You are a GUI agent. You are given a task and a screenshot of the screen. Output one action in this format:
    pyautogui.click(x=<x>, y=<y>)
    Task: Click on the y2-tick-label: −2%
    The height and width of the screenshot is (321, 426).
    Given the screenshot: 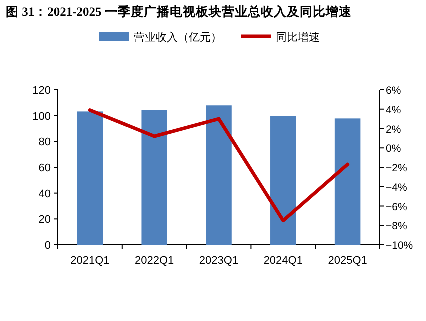 What is the action you would take?
    pyautogui.click(x=397, y=168)
    